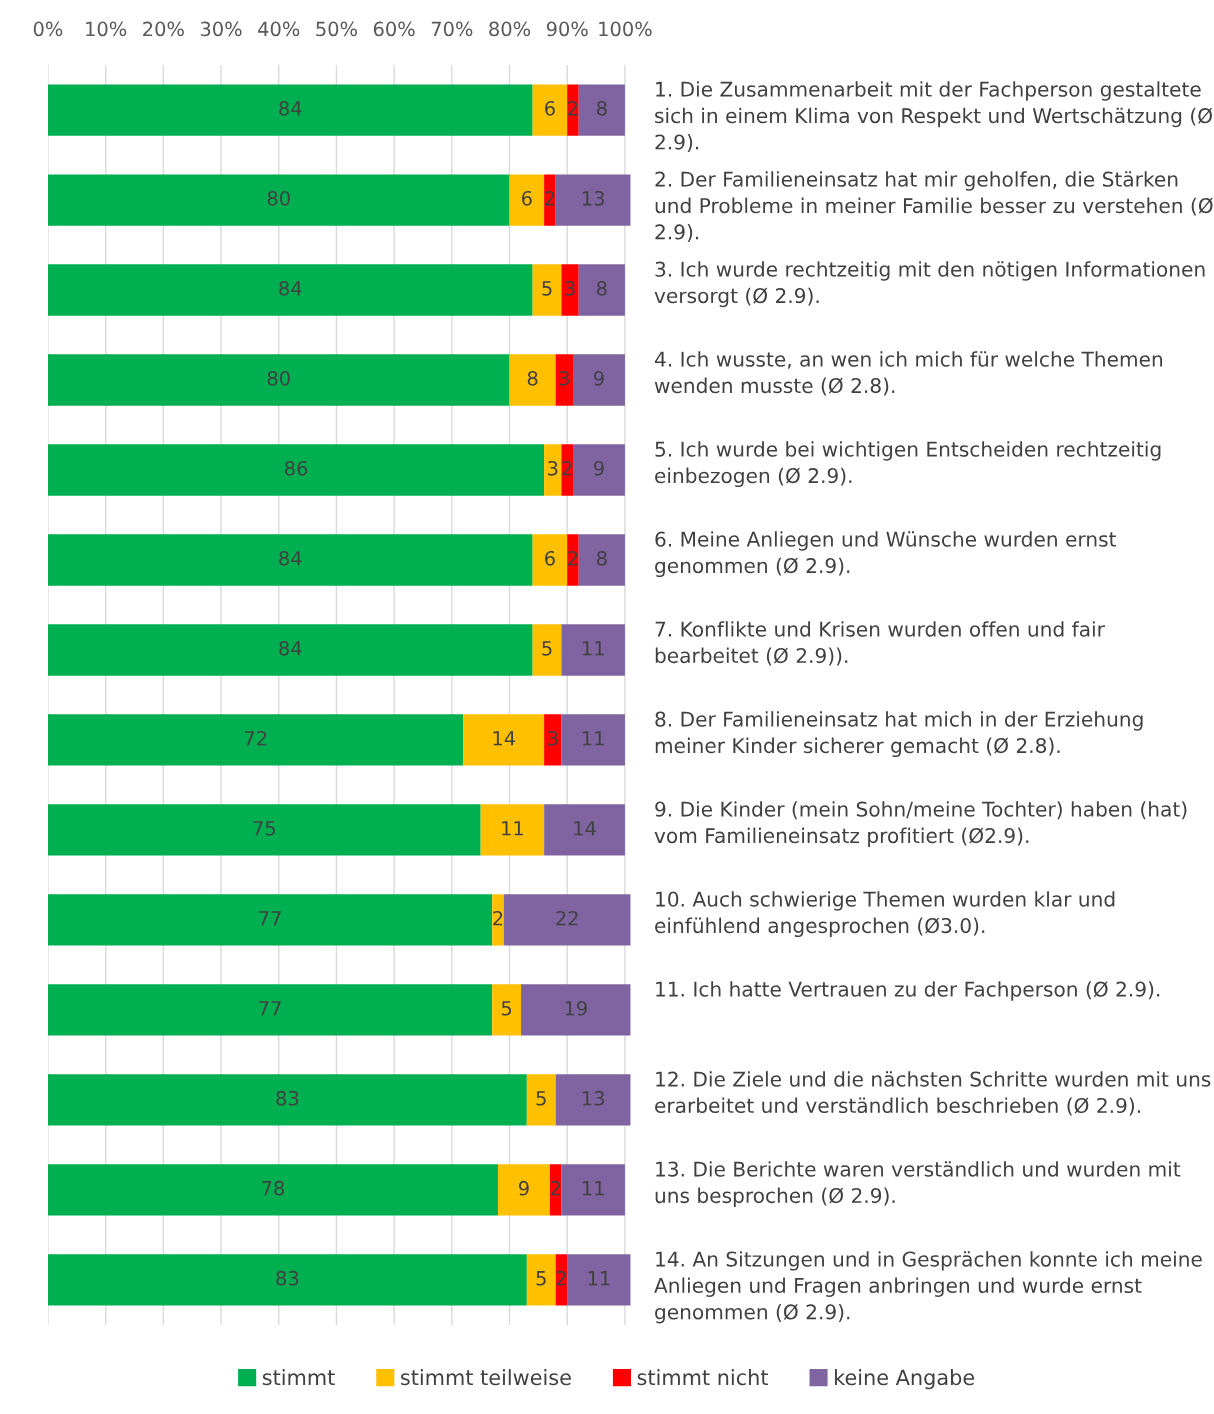 The image size is (1214, 1414). Describe the element at coordinates (918, 1184) in the screenshot. I see `y-tick-label: 13. Die Berichte waren verständlich und wurden mit uns besprochen (Ø 2.9).` at that location.